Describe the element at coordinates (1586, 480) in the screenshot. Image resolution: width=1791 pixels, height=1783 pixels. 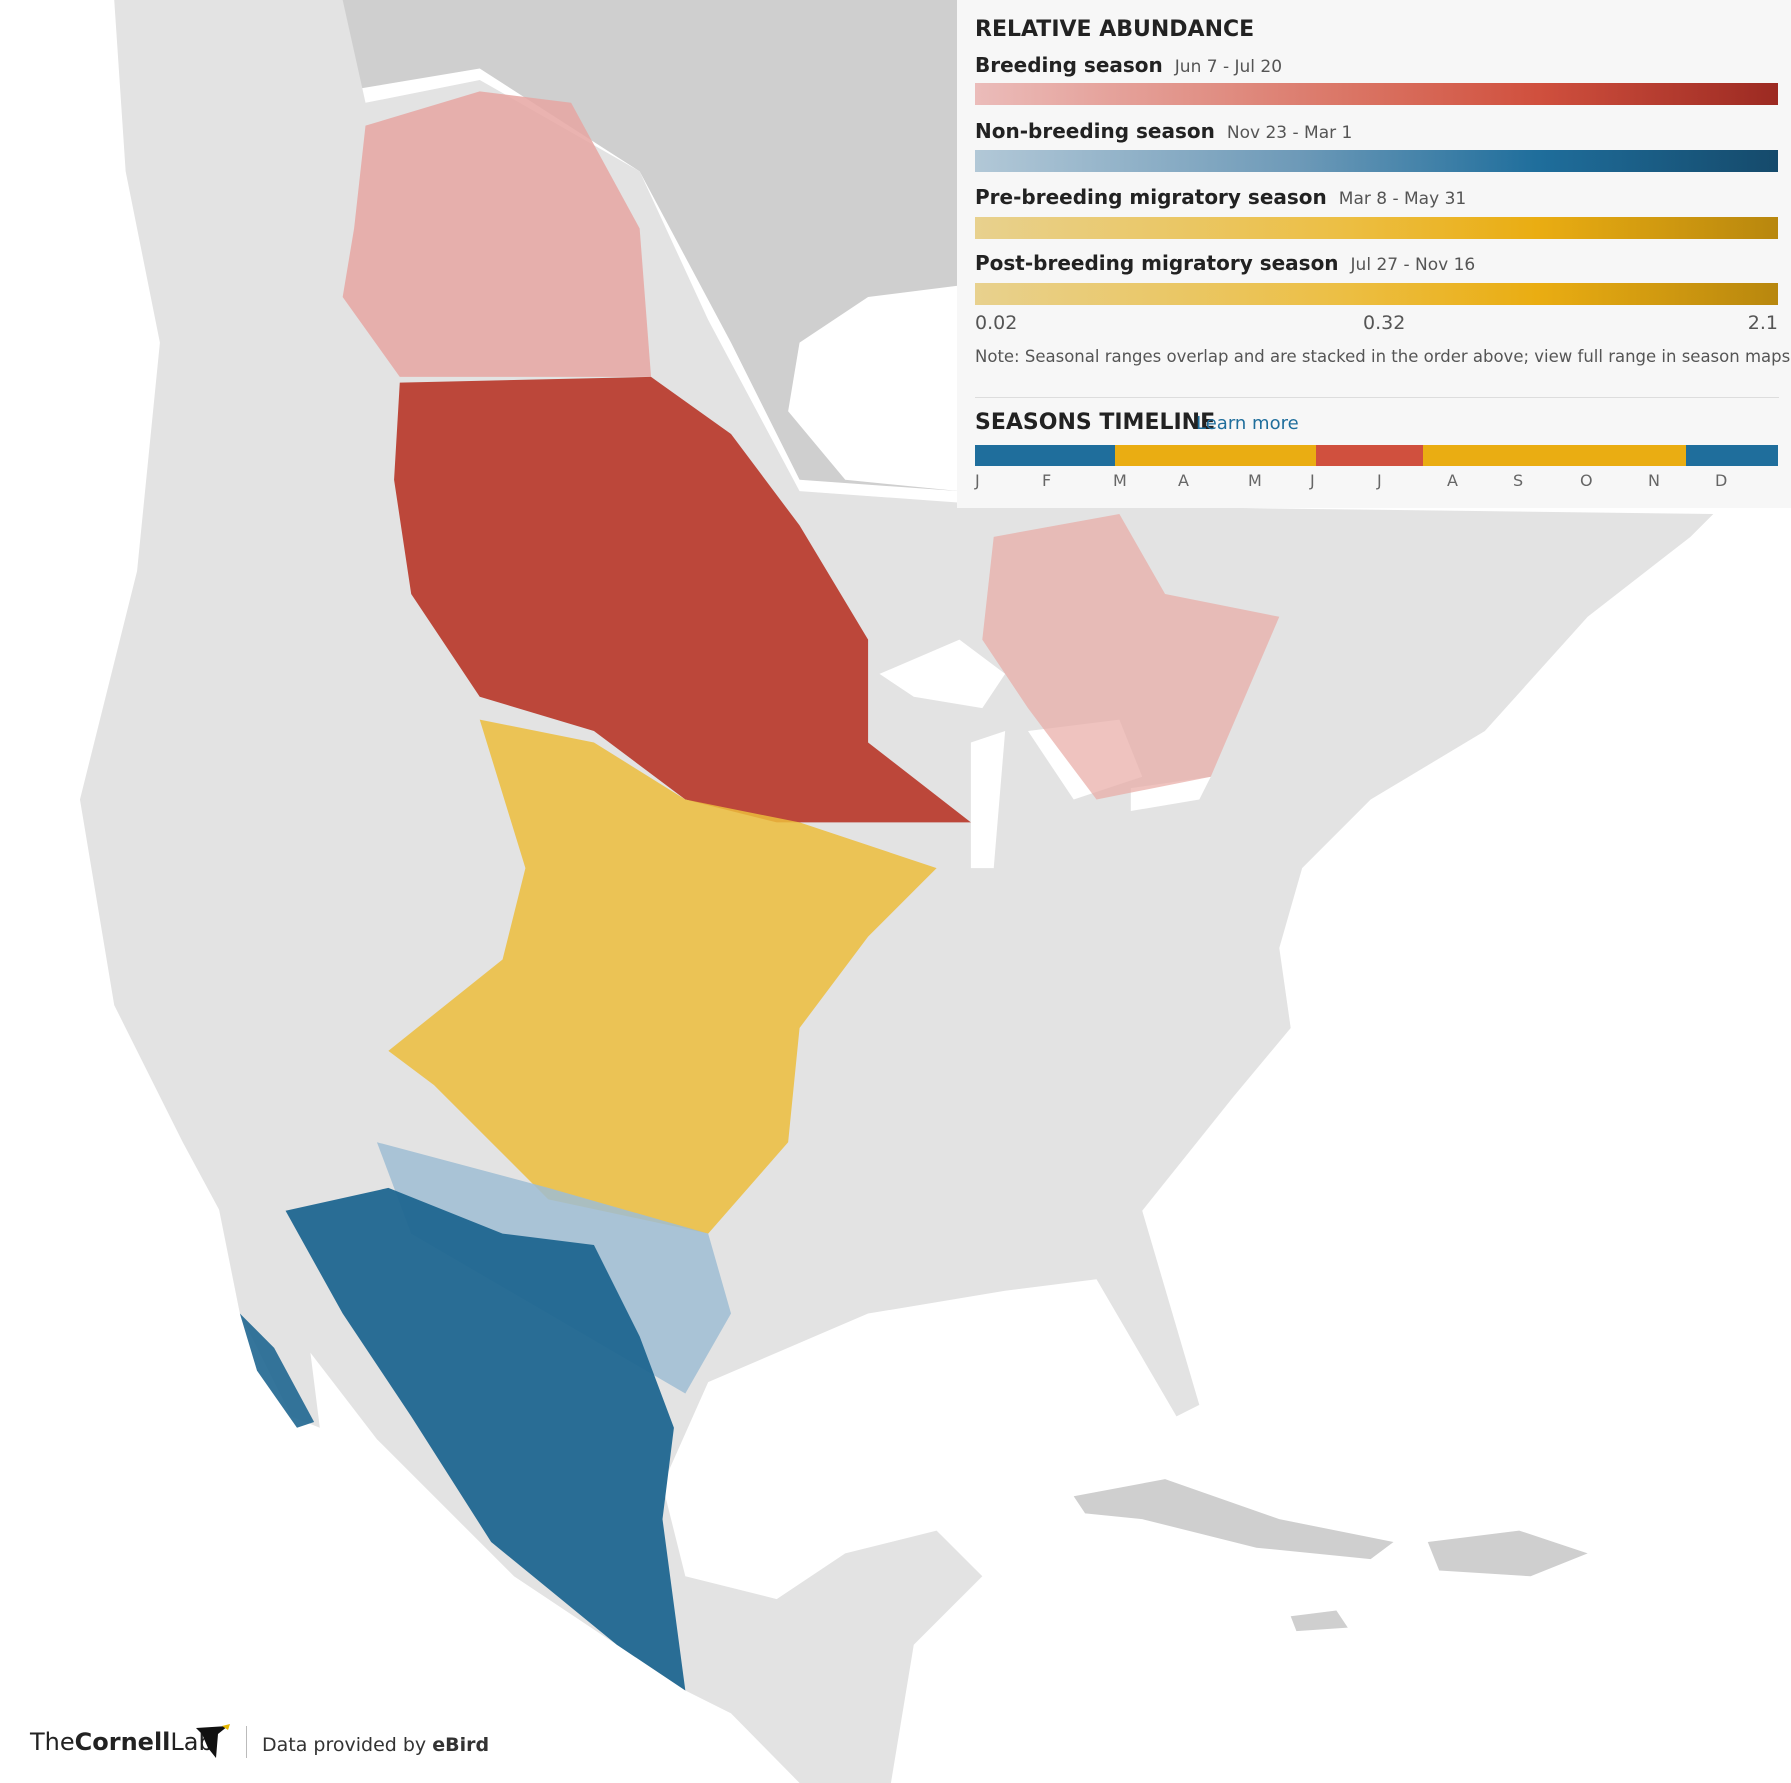
I see `month-label: O` at that location.